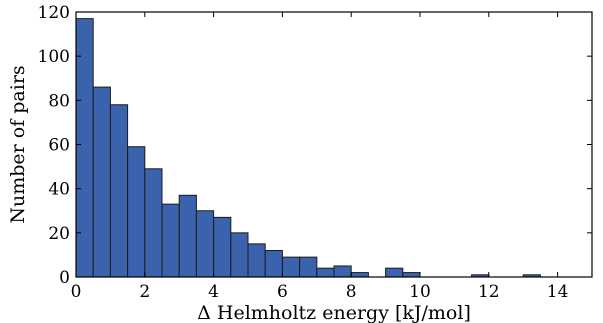 The width and height of the screenshot is (603, 323). What do you see at coordinates (351, 292) in the screenshot?
I see `x-tick-label: 8` at bounding box center [351, 292].